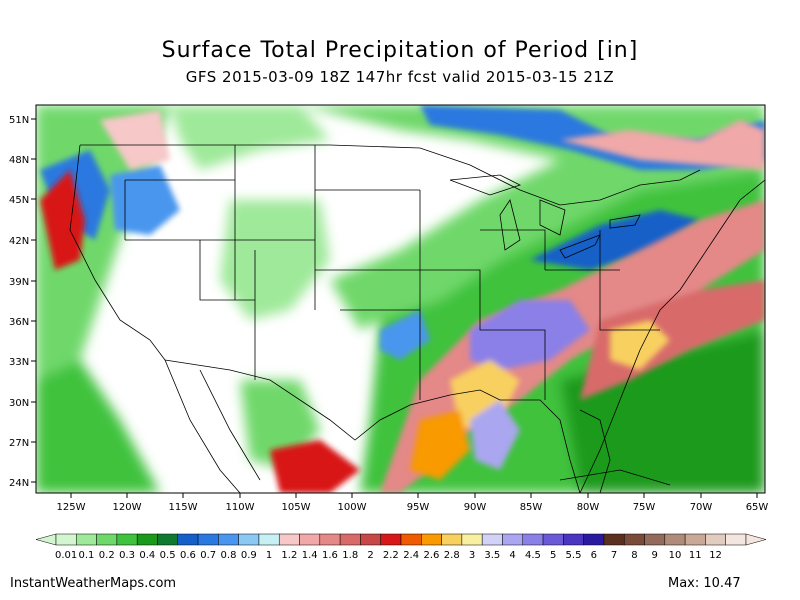  Describe the element at coordinates (370, 555) in the screenshot. I see `colorbar-label: 2` at that location.